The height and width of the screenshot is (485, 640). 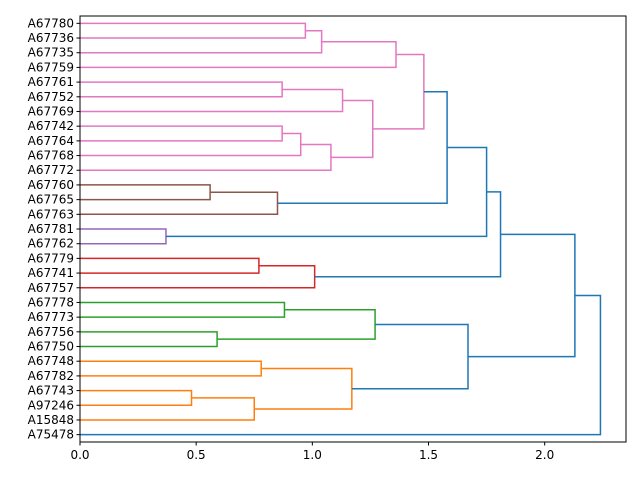 I want to click on link-c6, so click(x=191, y=144).